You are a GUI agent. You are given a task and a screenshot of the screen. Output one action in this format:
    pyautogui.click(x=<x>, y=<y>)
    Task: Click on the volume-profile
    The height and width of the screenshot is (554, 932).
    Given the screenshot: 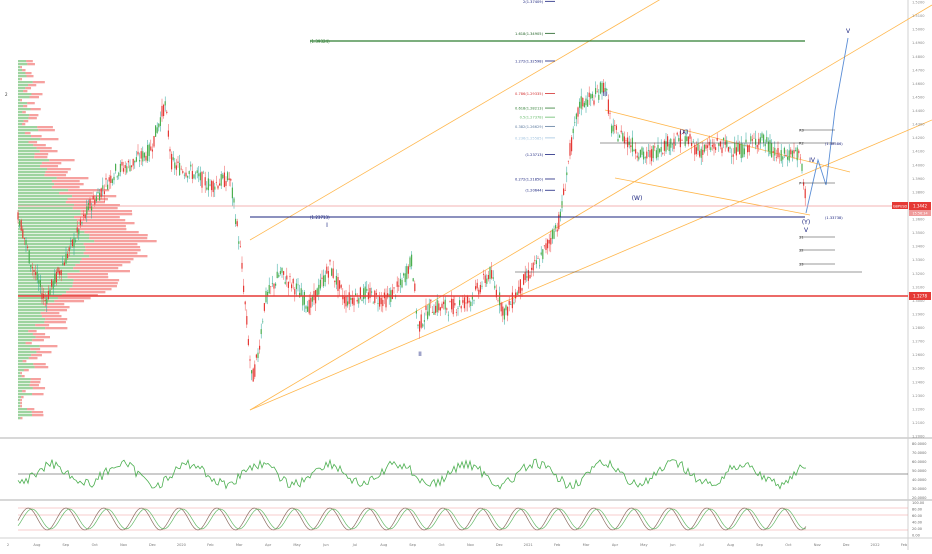 What is the action you would take?
    pyautogui.click(x=87, y=240)
    